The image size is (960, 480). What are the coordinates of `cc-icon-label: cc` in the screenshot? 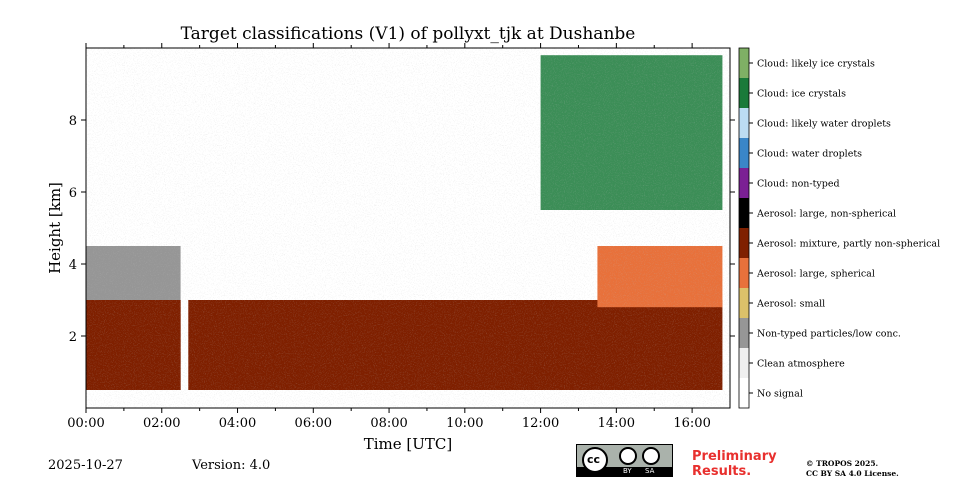 It's located at (594, 459).